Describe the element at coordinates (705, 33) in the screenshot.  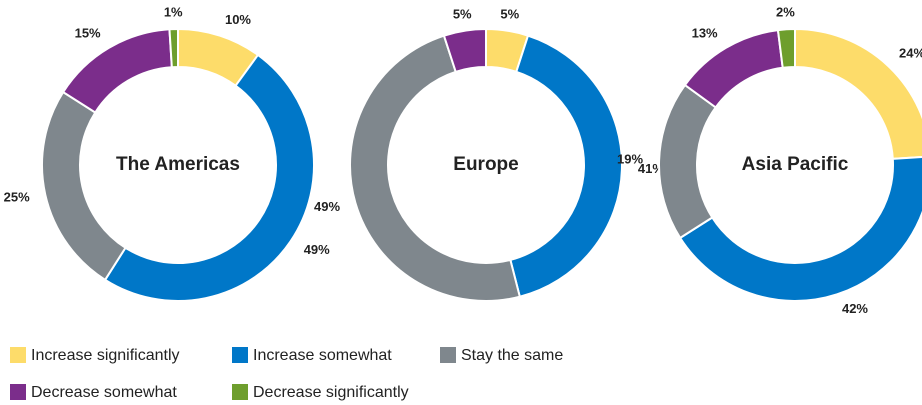
I see `data-label: 13%` at that location.